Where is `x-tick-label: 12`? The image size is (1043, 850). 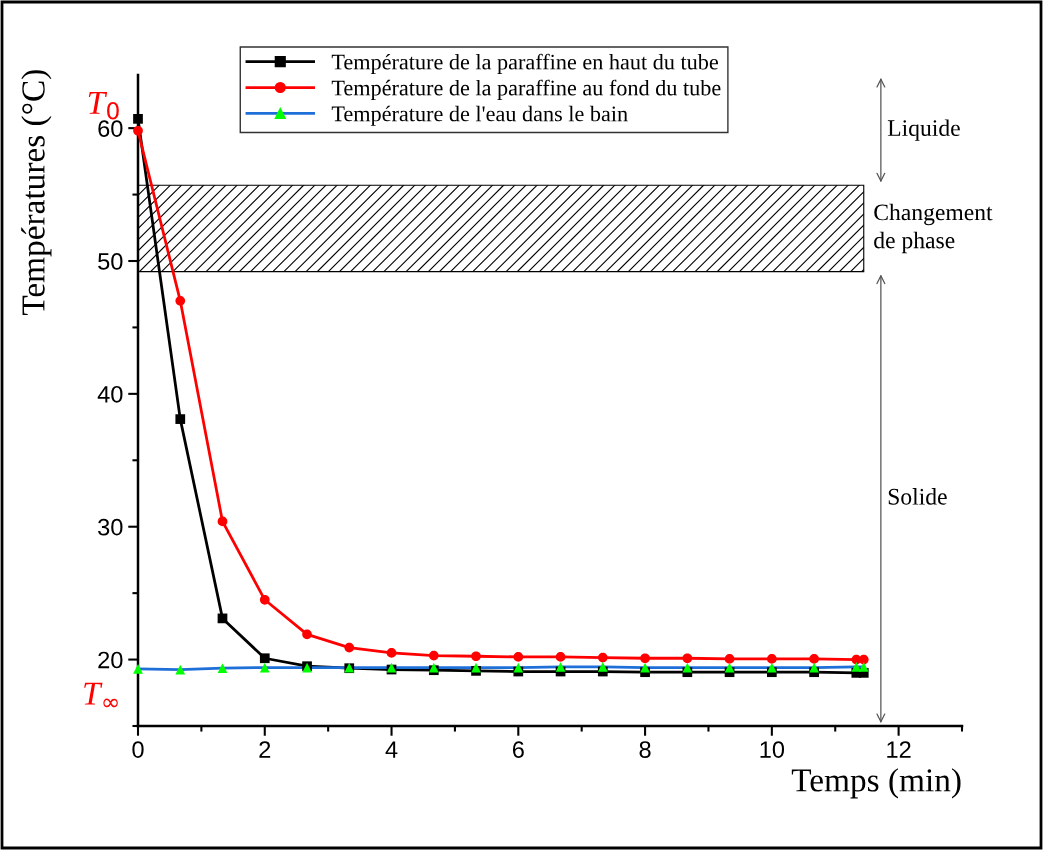 x-tick-label: 12 is located at coordinates (899, 749).